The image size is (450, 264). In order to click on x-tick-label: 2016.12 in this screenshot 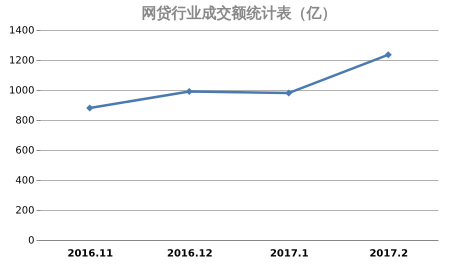, I will do `click(189, 254)`.